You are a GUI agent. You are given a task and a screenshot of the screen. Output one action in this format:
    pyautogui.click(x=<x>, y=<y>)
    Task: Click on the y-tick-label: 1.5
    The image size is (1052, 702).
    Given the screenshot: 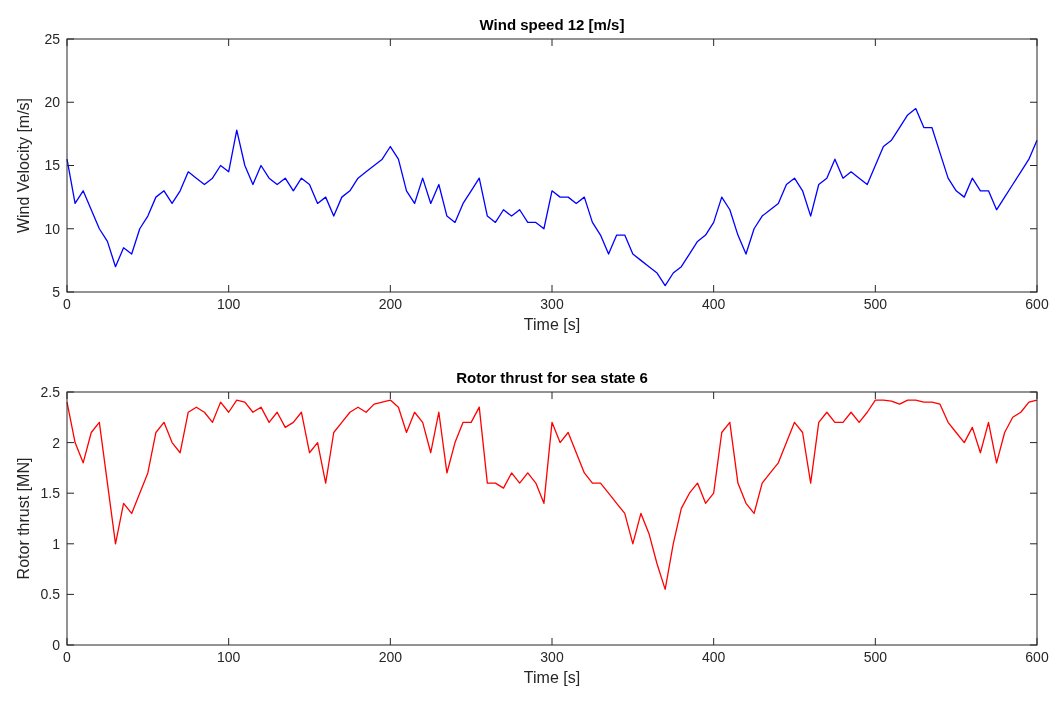 What is the action you would take?
    pyautogui.click(x=50, y=493)
    